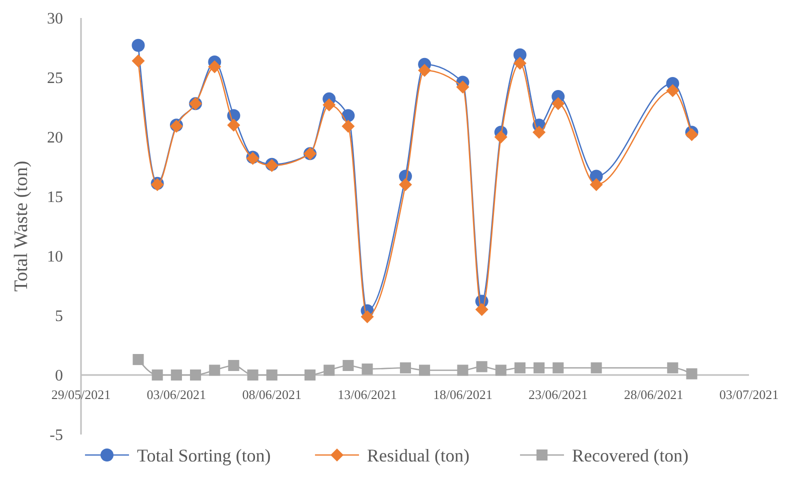 This screenshot has height=495, width=786. Describe the element at coordinates (749, 394) in the screenshot. I see `x-tick-label: 03/07/2021` at that location.